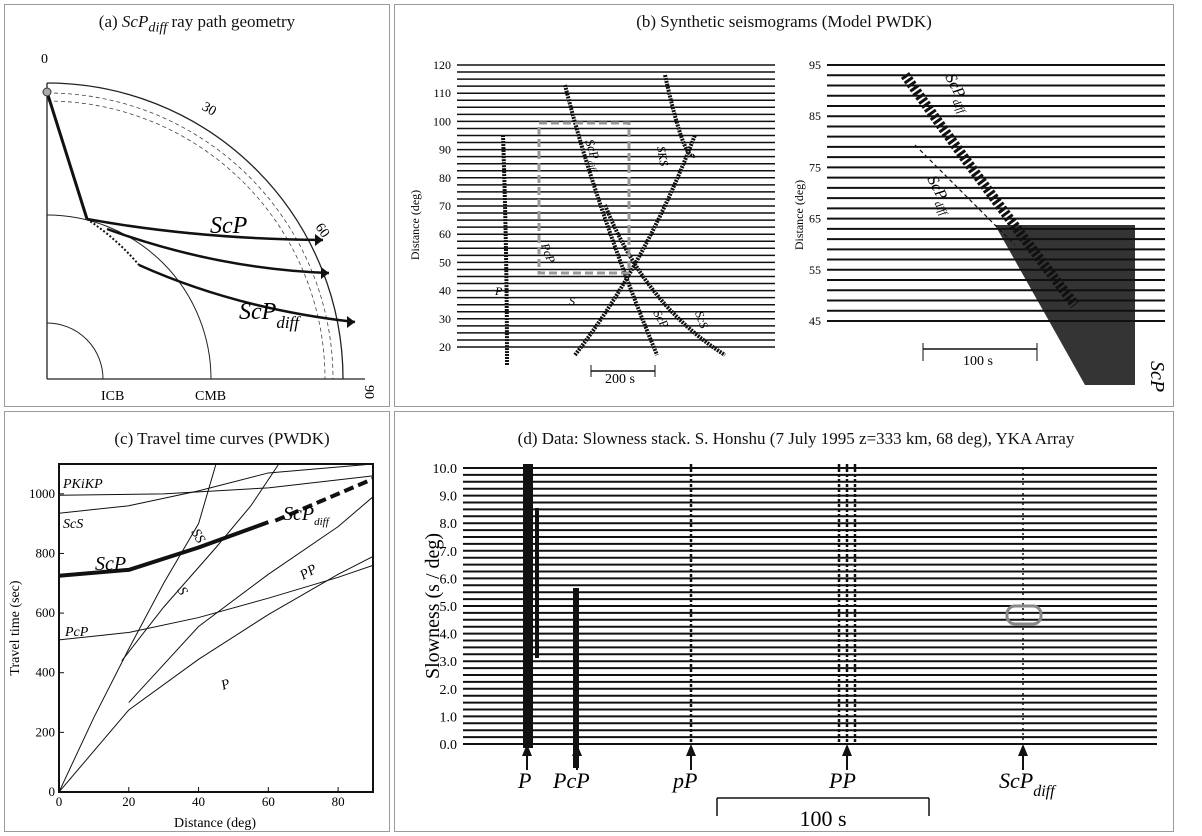 This screenshot has width=1202, height=836. Describe the element at coordinates (1065, 305) in the screenshot. I see `scp-energy` at that location.